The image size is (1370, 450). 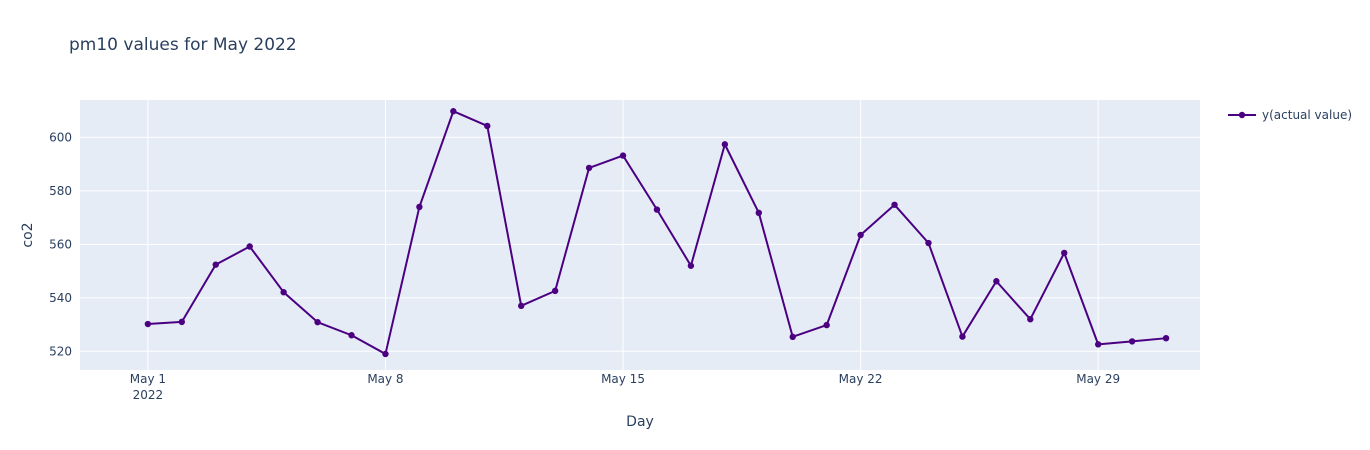 What do you see at coordinates (148, 395) in the screenshot?
I see `x-tick-sublabel: 2022` at bounding box center [148, 395].